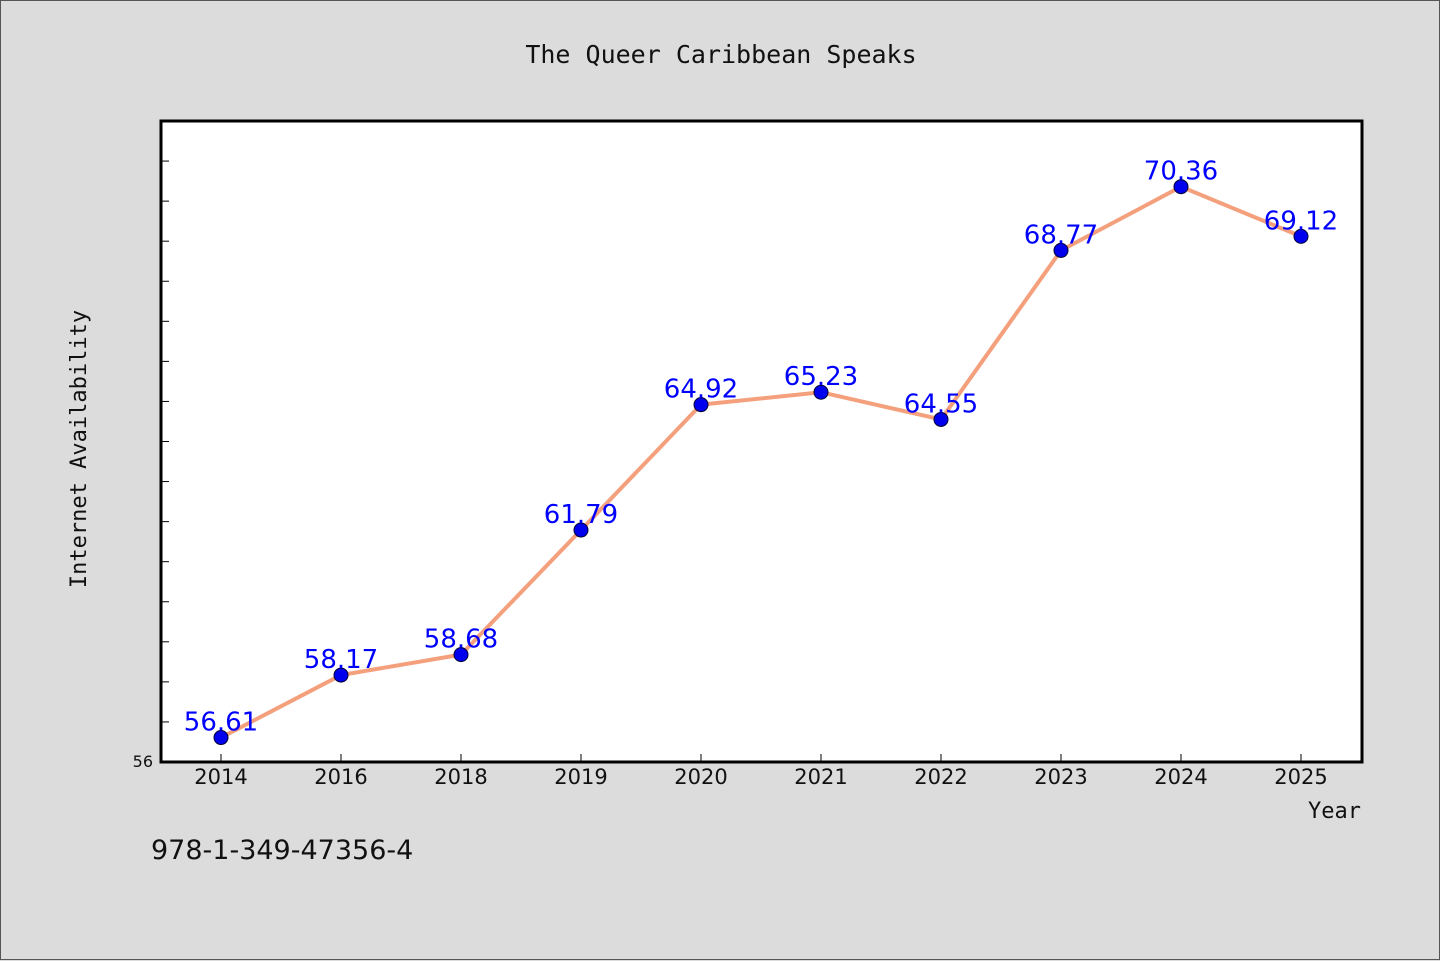 The width and height of the screenshot is (1440, 961). Describe the element at coordinates (340, 777) in the screenshot. I see `x-tick-label: 2016` at that location.